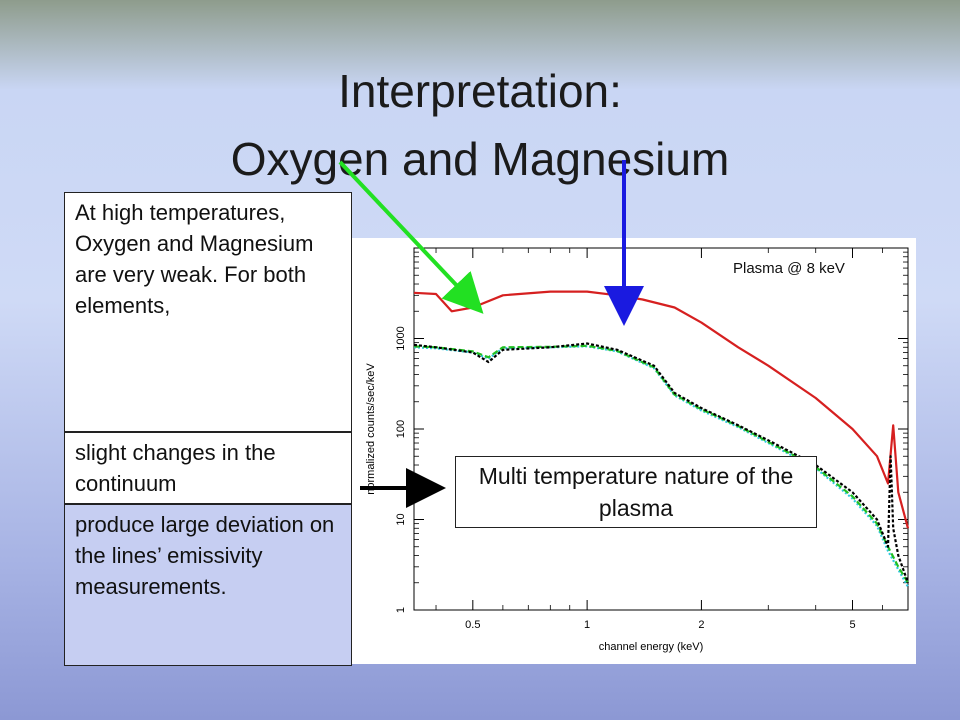  What do you see at coordinates (401, 610) in the screenshot?
I see `y-tick-label: 1` at bounding box center [401, 610].